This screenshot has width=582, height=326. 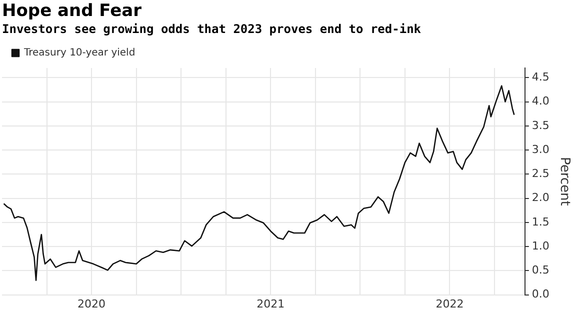 What do you see at coordinates (541, 77) in the screenshot?
I see `y-tick-label: 4.5` at bounding box center [541, 77].